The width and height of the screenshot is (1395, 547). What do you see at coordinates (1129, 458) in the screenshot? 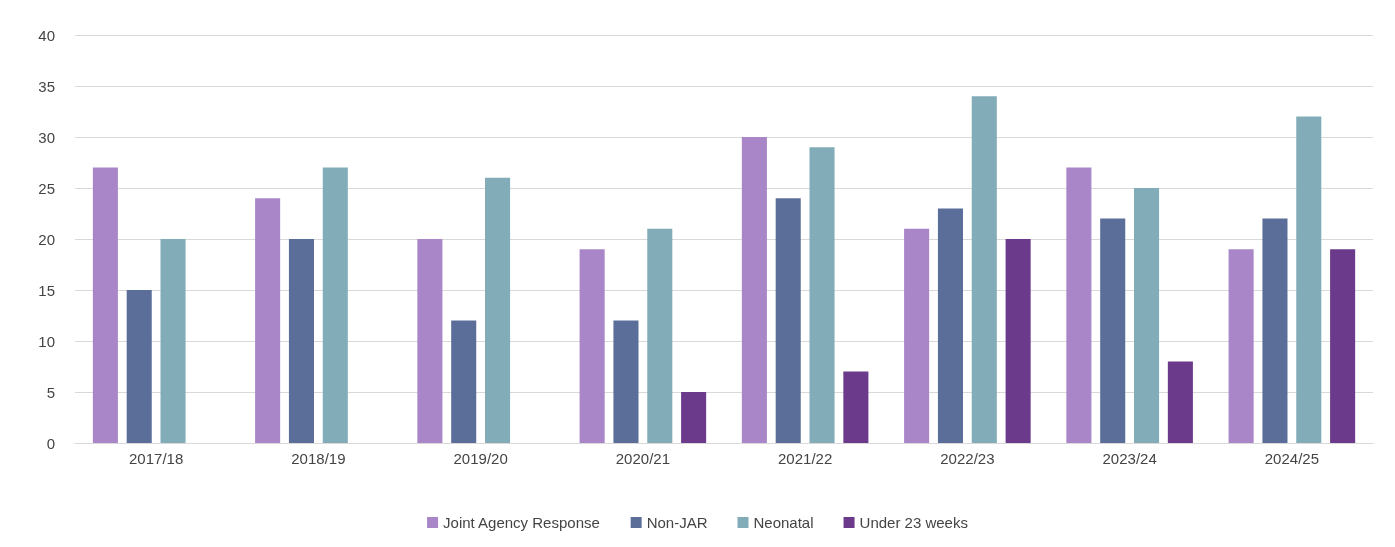
I see `x-tick-label: 2023/24` at bounding box center [1129, 458].